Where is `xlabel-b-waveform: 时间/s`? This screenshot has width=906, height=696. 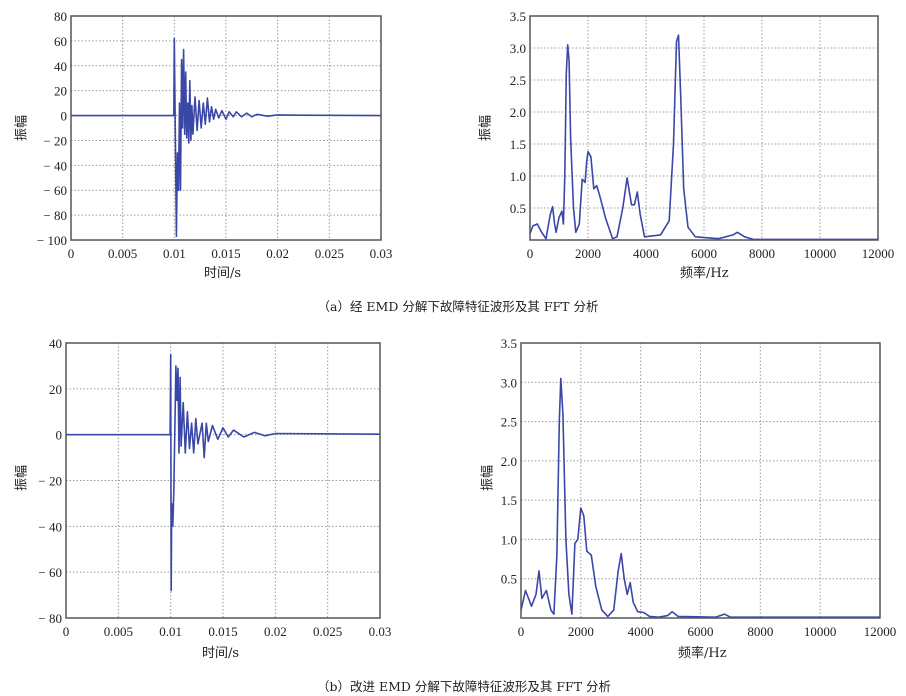
xlabel-b-waveform: 时间/s is located at coordinates (221, 653).